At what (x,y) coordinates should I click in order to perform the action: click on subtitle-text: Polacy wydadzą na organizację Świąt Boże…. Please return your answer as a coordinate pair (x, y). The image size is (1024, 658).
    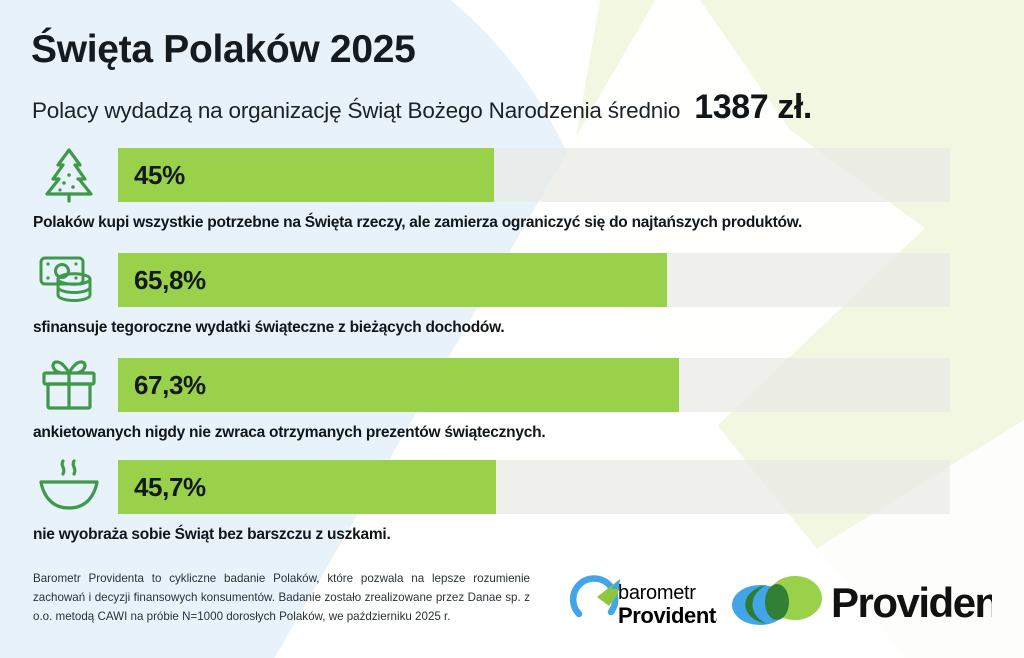
    Looking at the image, I should click on (356, 110).